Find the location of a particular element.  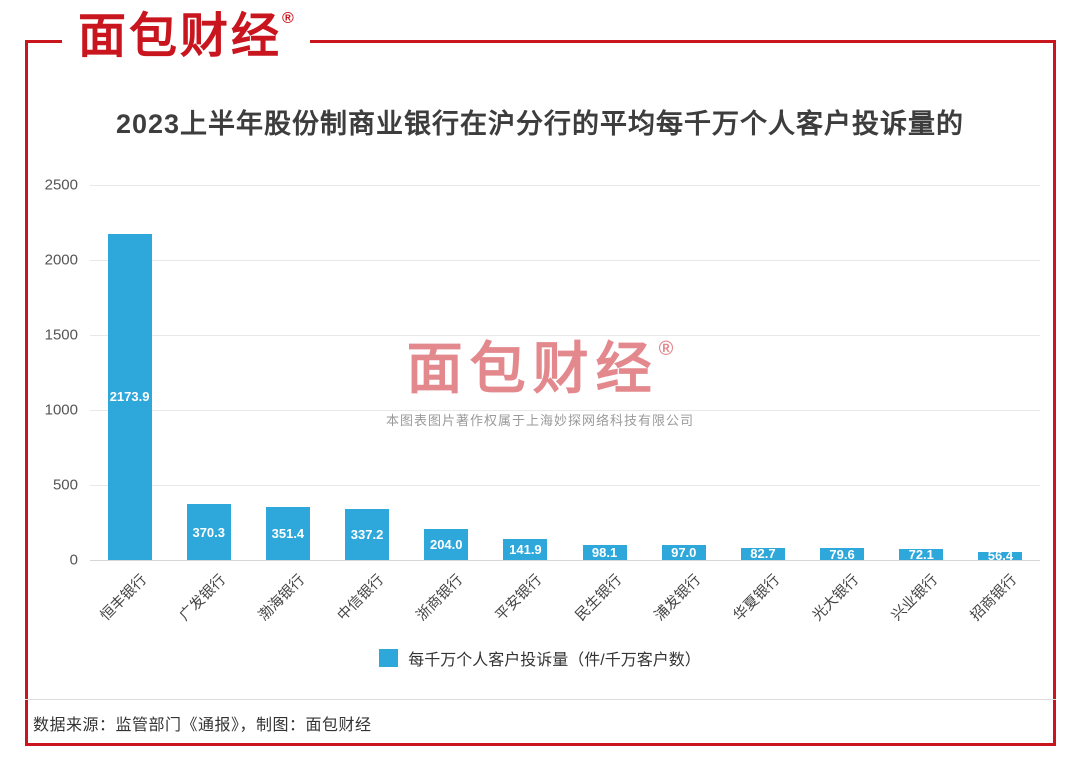

bar-value-label: 72.1 is located at coordinates (921, 554).